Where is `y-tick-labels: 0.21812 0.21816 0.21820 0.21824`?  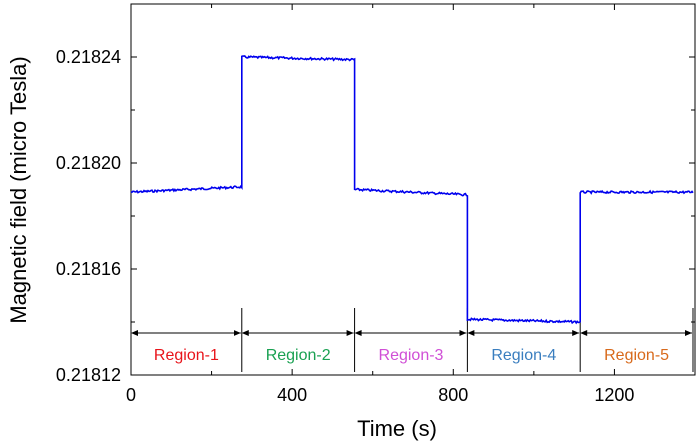 y-tick-labels: 0.21812 0.21816 0.21820 0.21824 is located at coordinates (88, 216).